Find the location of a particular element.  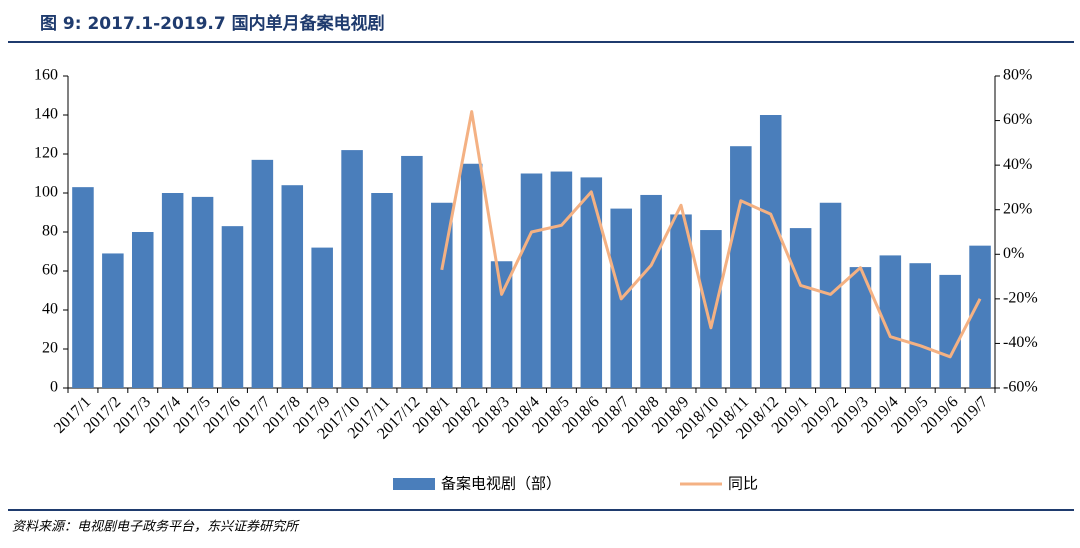

y-tick-label: 100 is located at coordinates (46, 192).